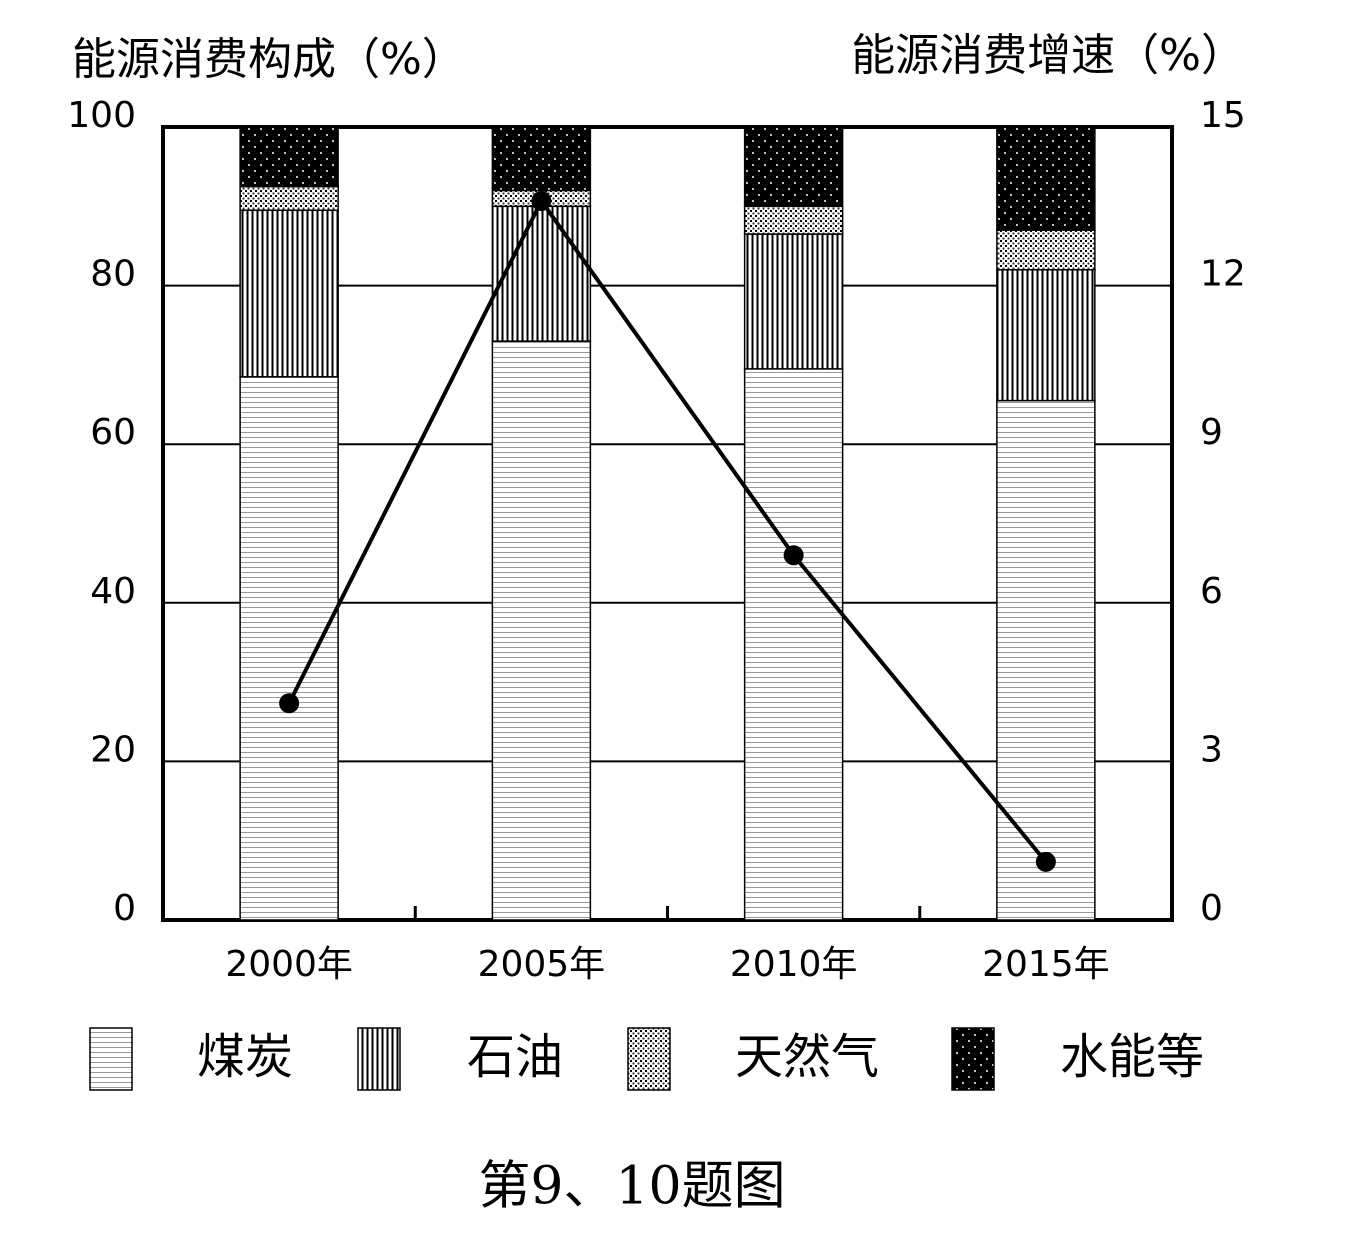  I want to click on legend-label: 天然气, so click(807, 1057).